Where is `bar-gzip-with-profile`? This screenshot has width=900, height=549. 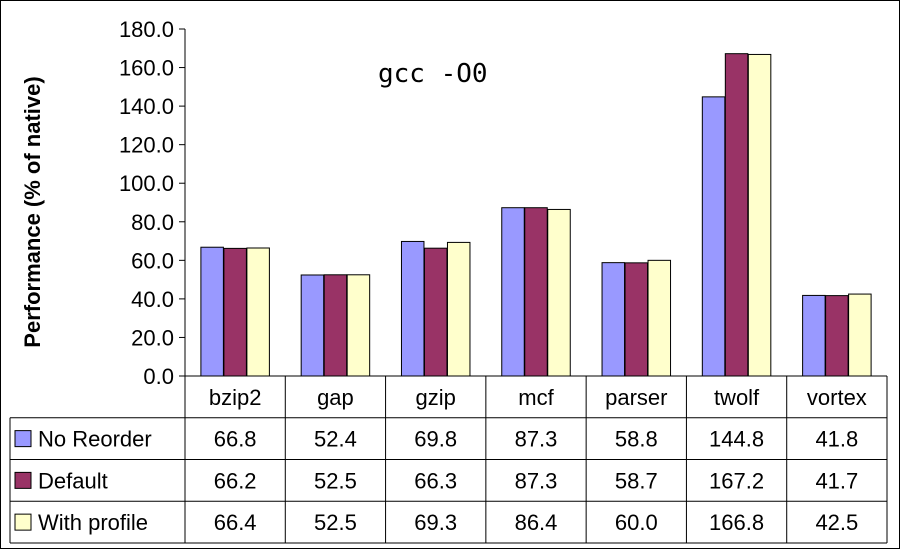 bar-gzip-with-profile is located at coordinates (458, 309).